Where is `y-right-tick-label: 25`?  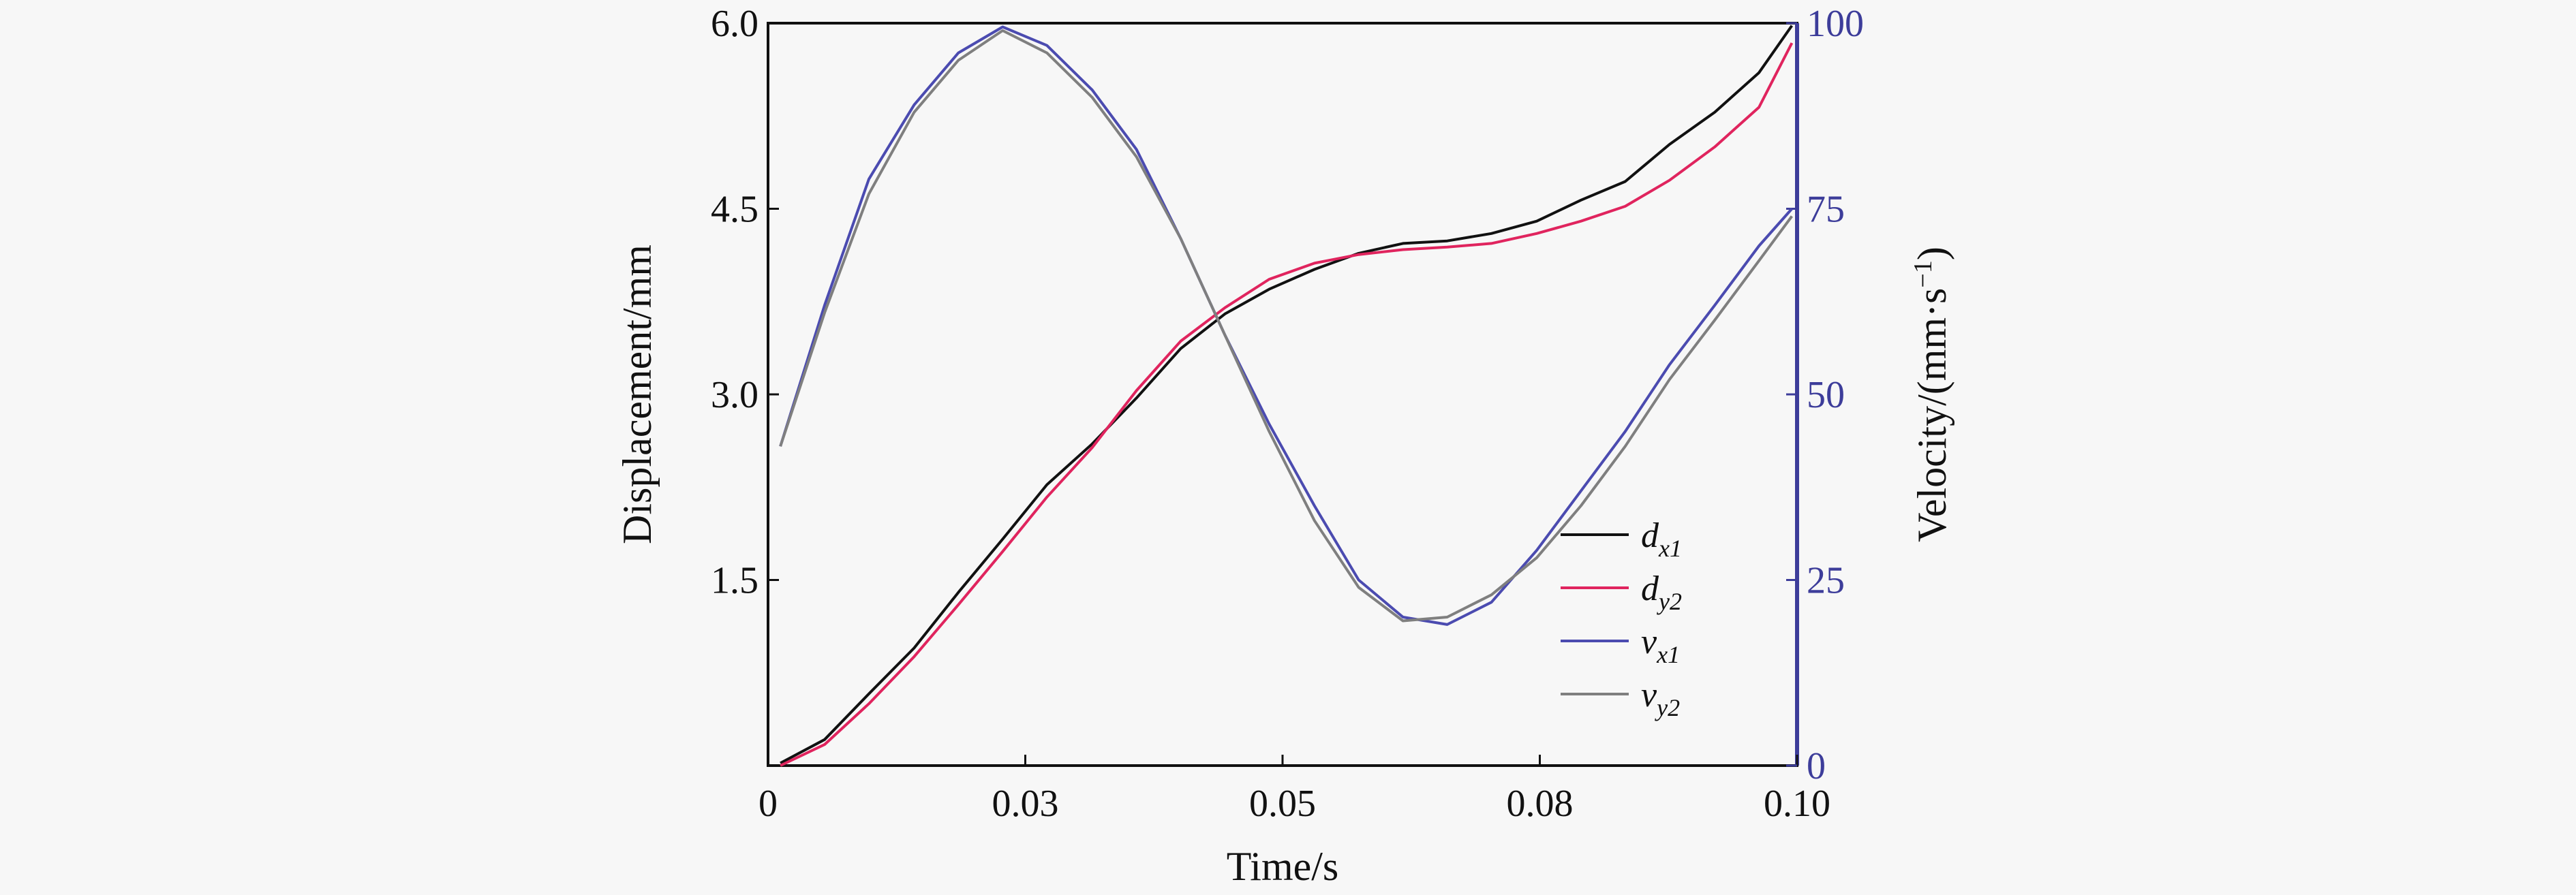
y-right-tick-label: 25 is located at coordinates (1826, 581).